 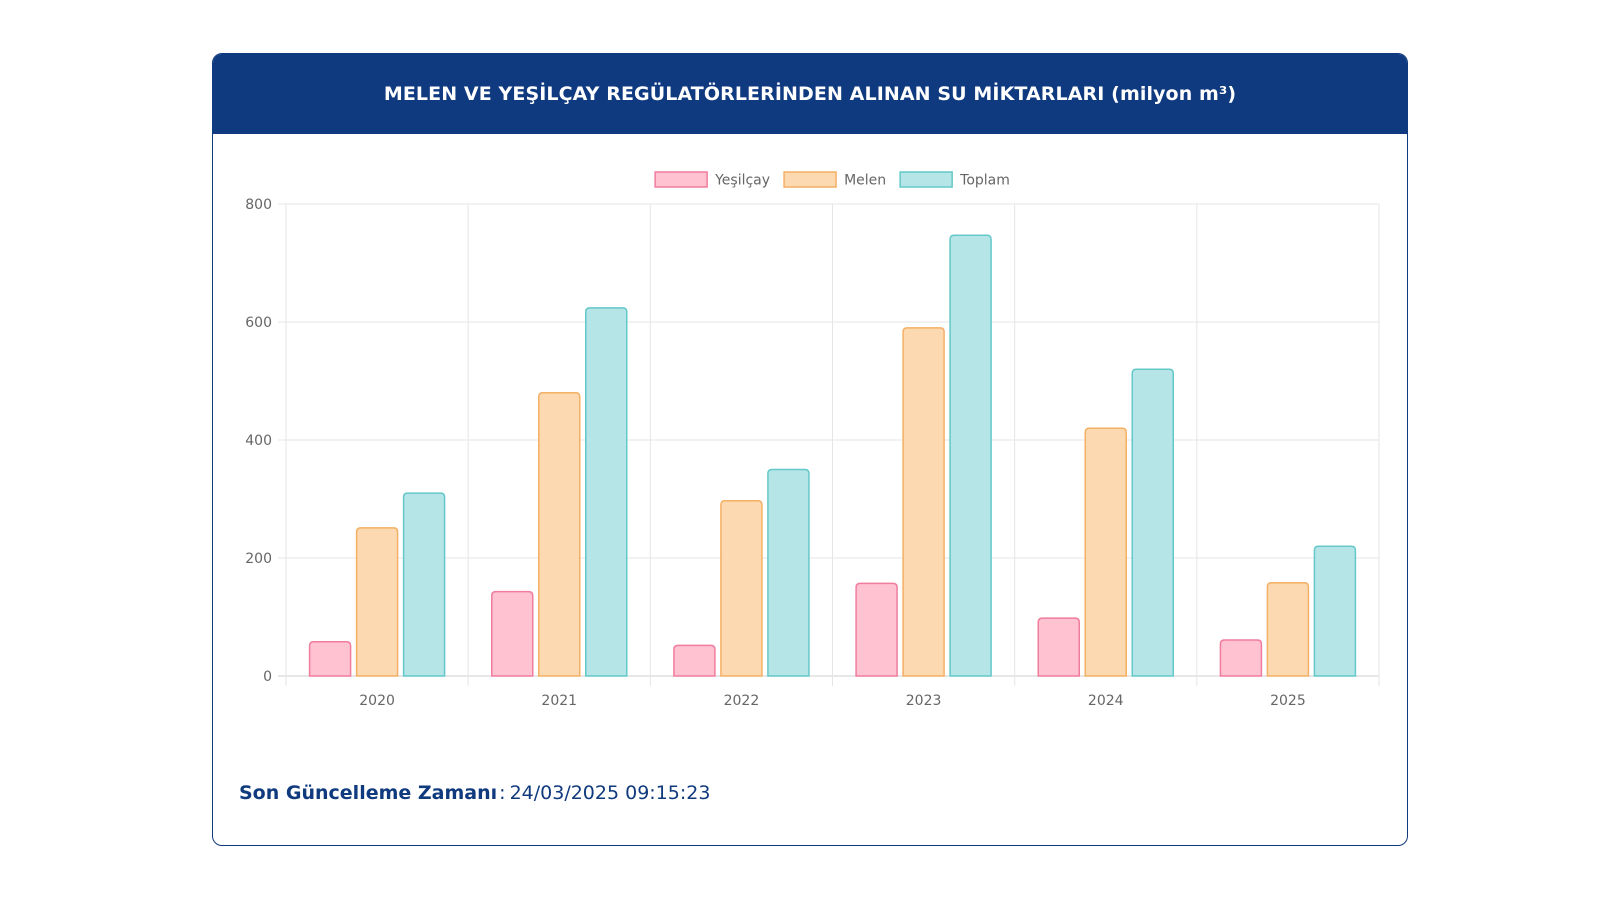 What do you see at coordinates (810, 179) in the screenshot?
I see `legend-swatch-melen` at bounding box center [810, 179].